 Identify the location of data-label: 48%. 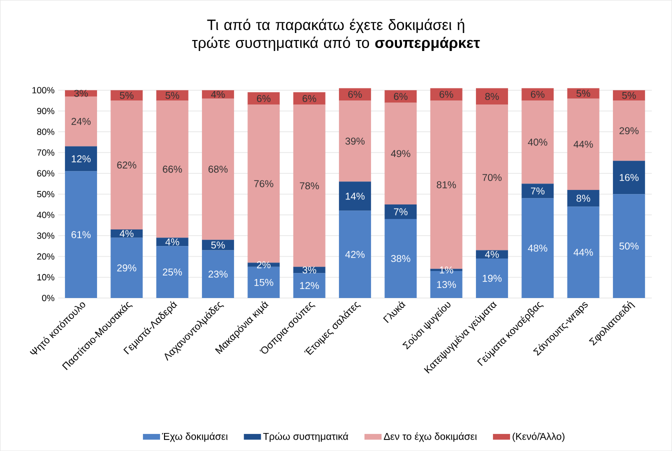
(538, 248).